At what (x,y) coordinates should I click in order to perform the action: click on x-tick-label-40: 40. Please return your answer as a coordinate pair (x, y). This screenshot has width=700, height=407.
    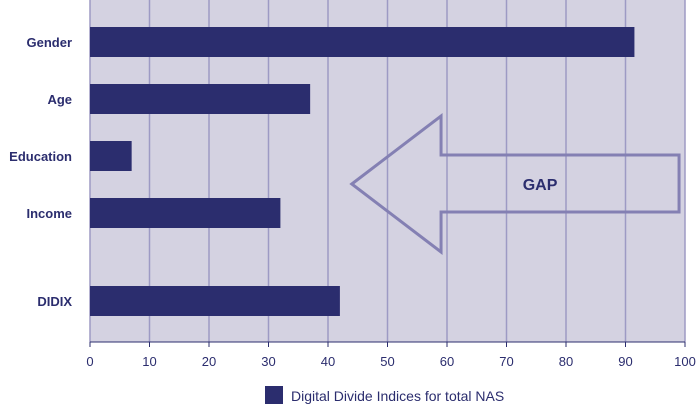
    Looking at the image, I should click on (328, 361).